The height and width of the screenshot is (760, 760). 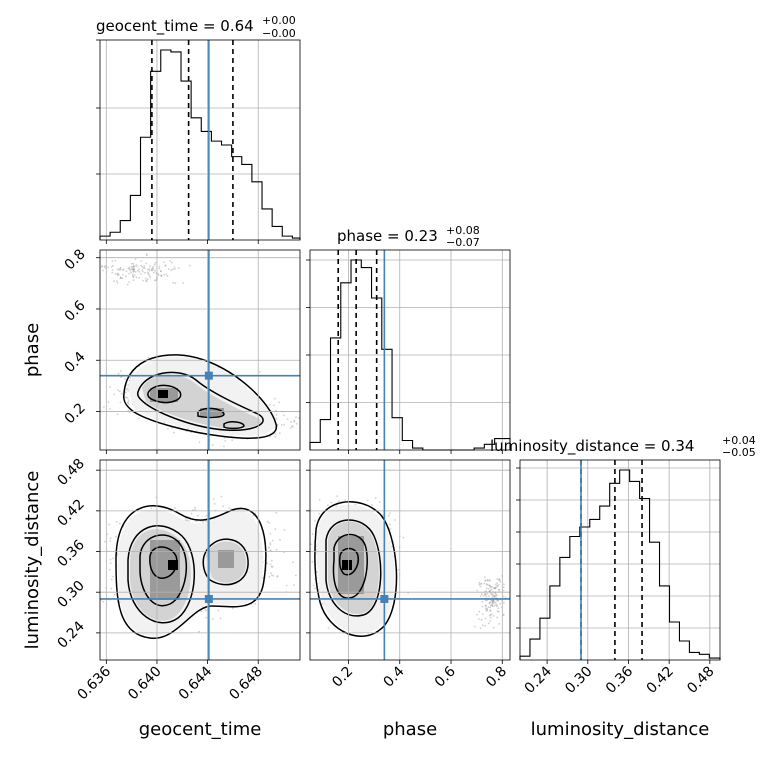 What do you see at coordinates (32, 350) in the screenshot?
I see `y-axis-label-phase: phase` at bounding box center [32, 350].